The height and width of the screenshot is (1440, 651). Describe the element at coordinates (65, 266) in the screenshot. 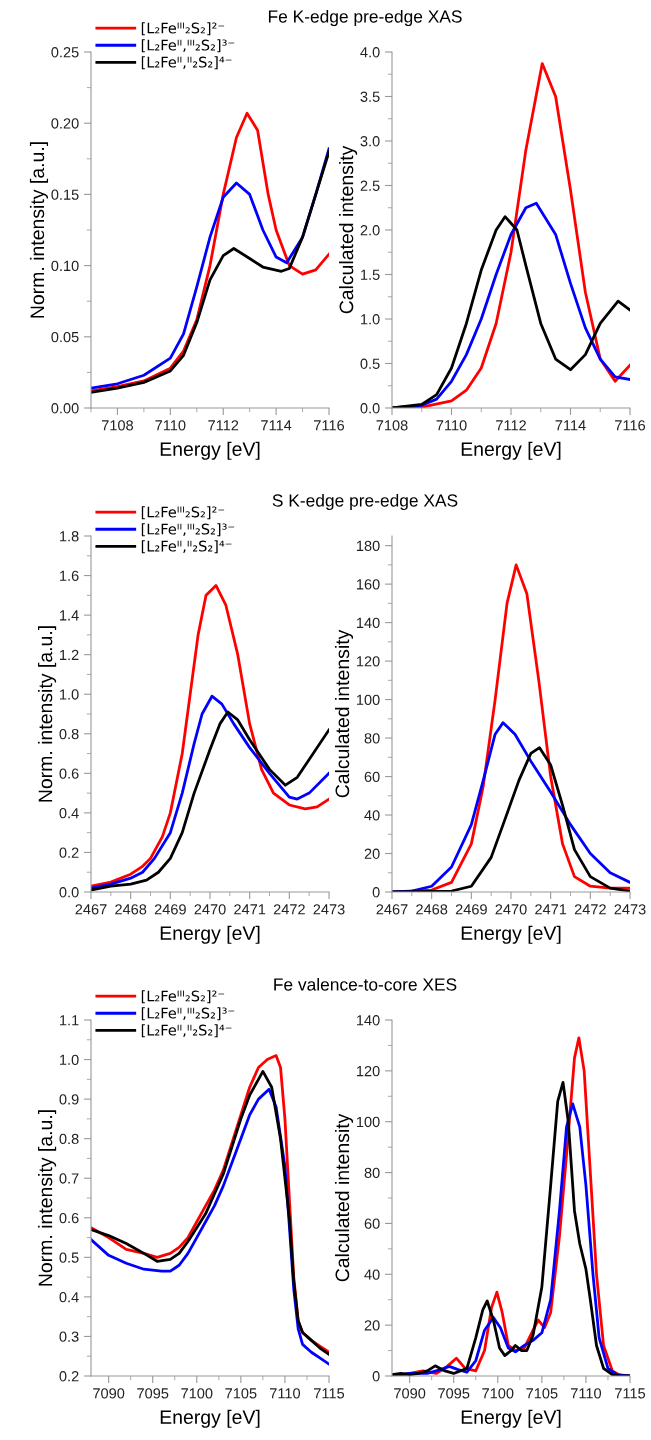

I see `y-tick-label: 0.10` at that location.